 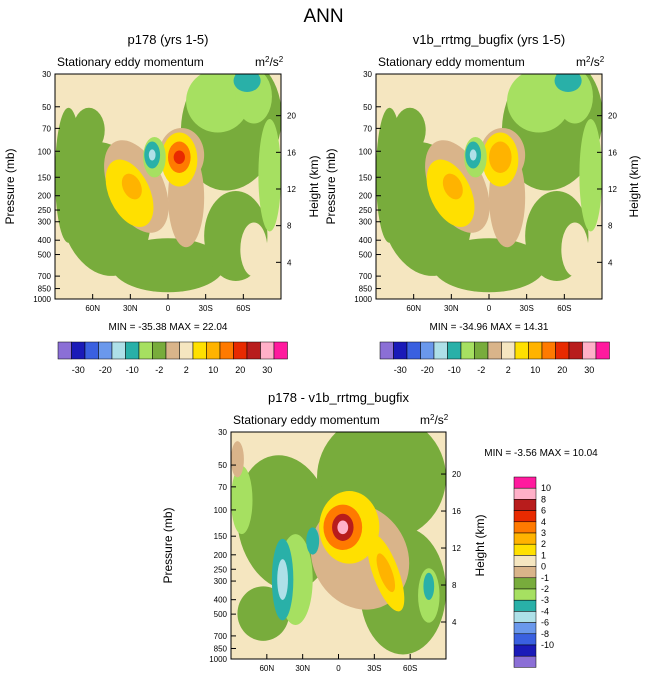 What do you see at coordinates (543, 522) in the screenshot?
I see `colorbar-label: 4` at bounding box center [543, 522].